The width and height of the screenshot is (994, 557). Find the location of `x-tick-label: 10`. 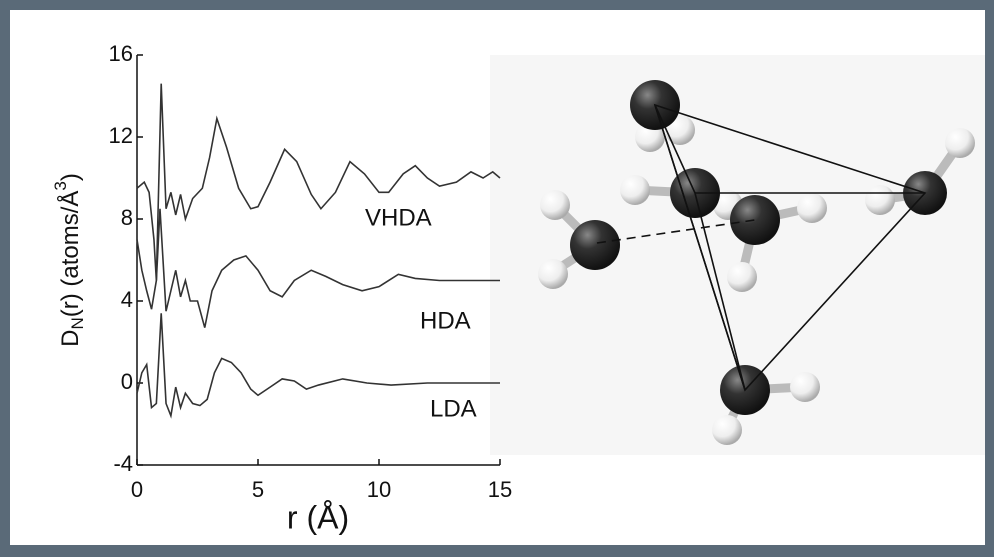

x-tick-label: 10 is located at coordinates (379, 489).